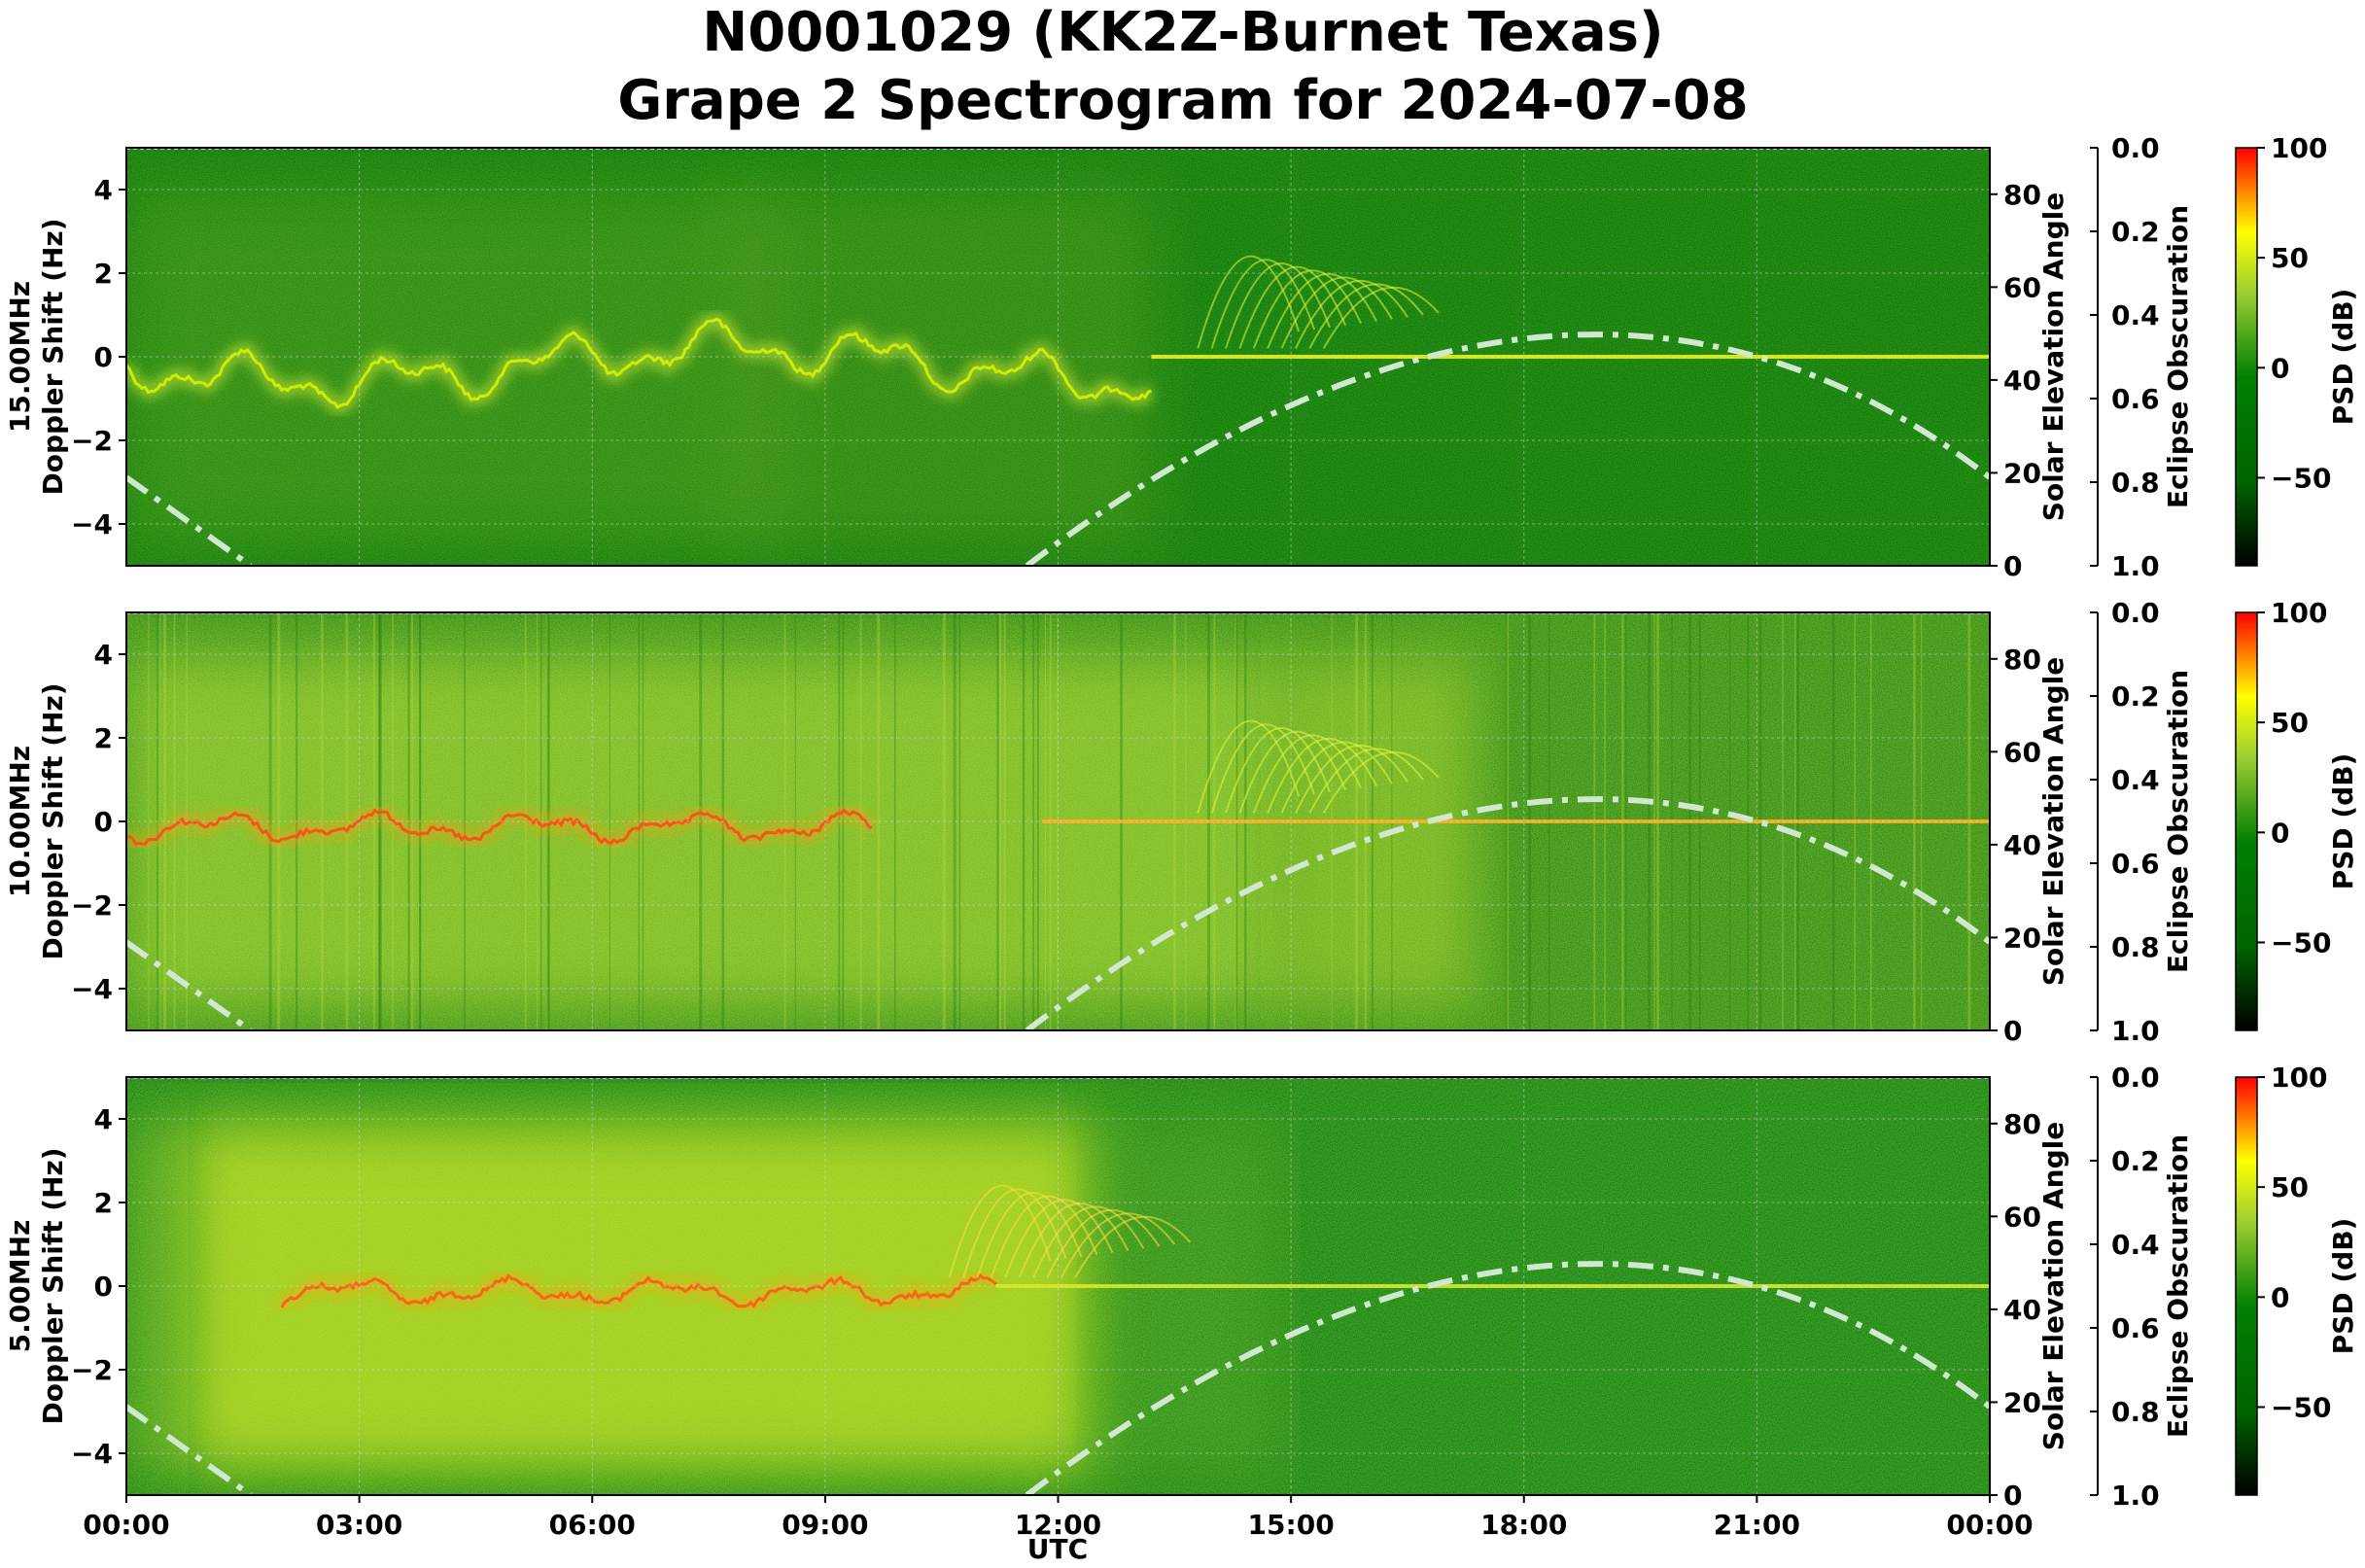 The image size is (2365, 1568). I want to click on x-tick-label: 09:00, so click(825, 1525).